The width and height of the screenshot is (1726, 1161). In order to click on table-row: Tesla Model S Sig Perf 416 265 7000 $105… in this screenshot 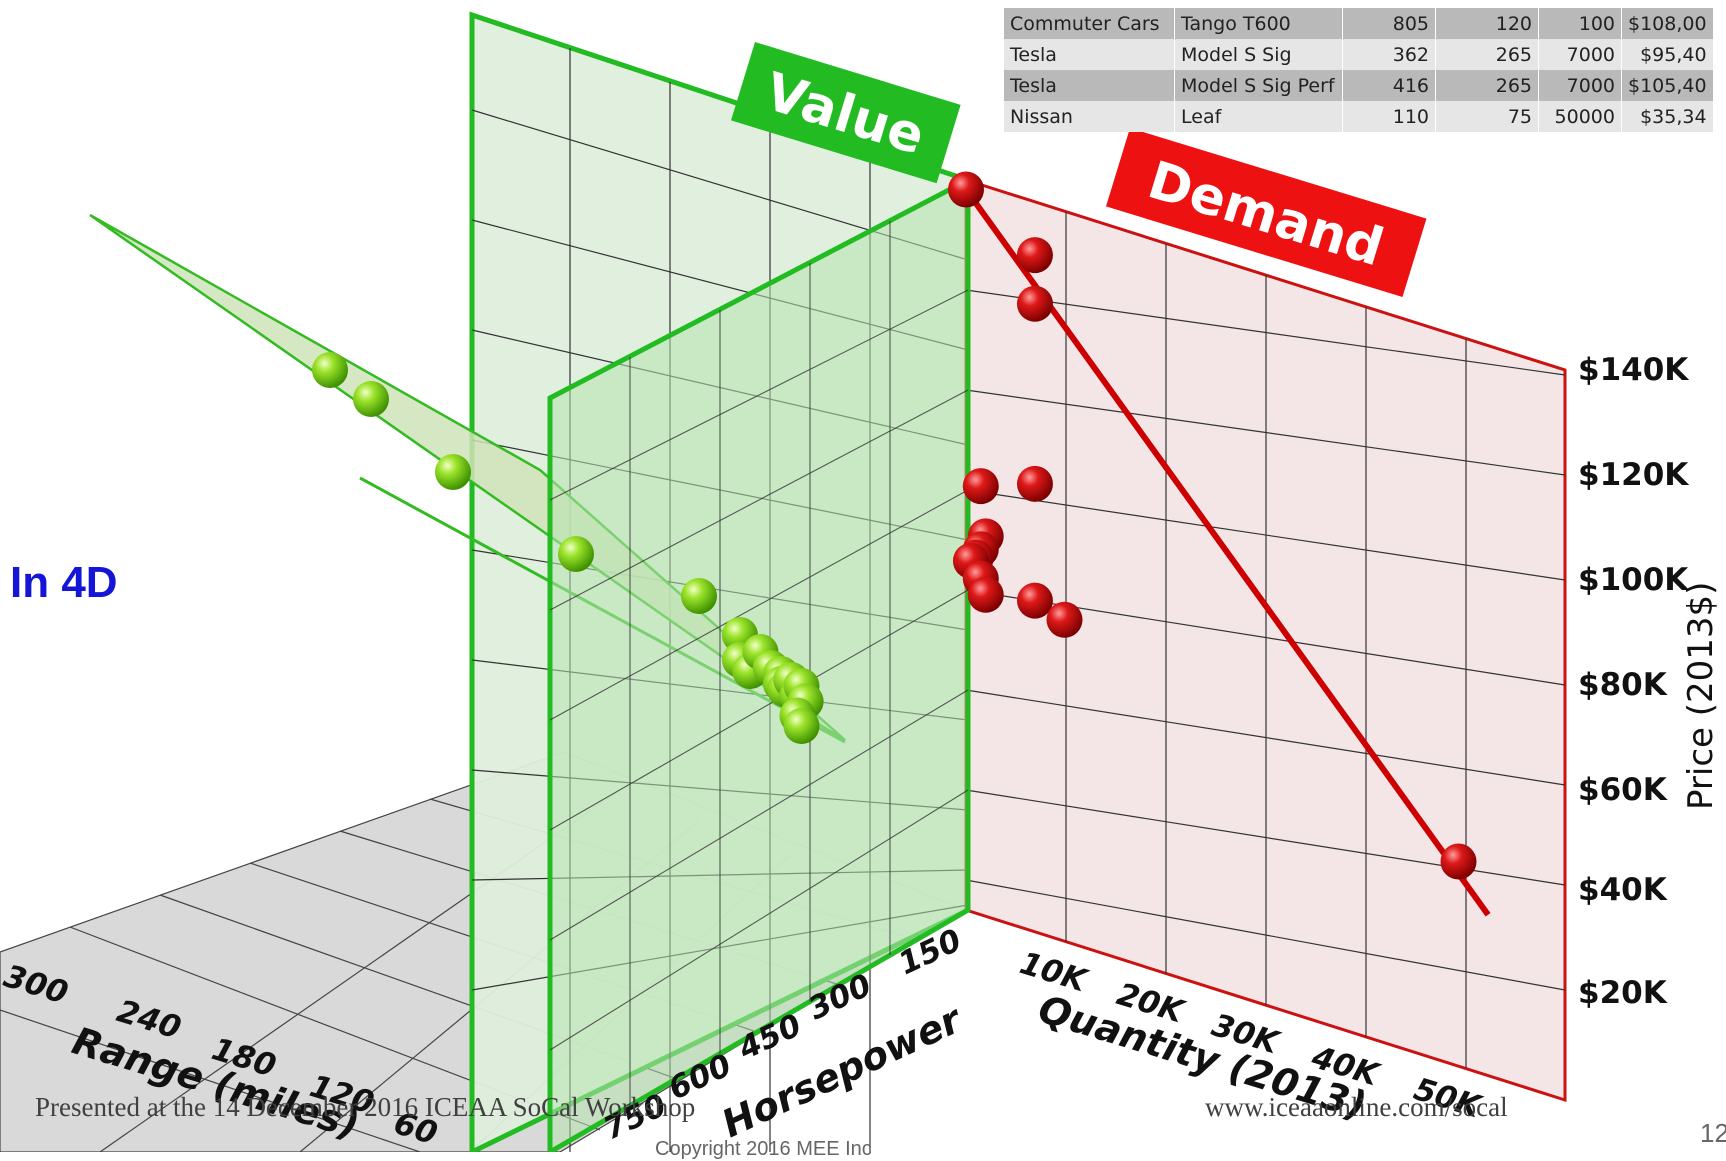, I will do `click(1359, 85)`.